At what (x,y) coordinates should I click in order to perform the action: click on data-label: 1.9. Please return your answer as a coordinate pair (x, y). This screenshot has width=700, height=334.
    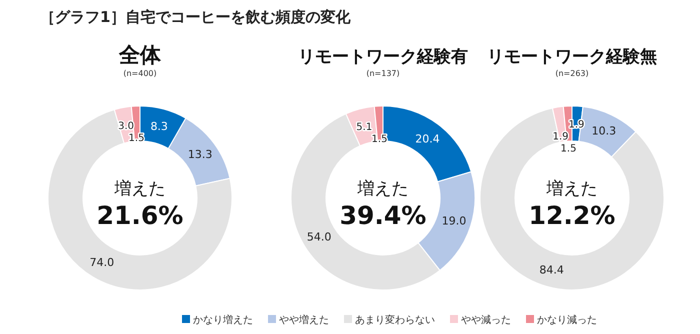
    Looking at the image, I should click on (560, 137).